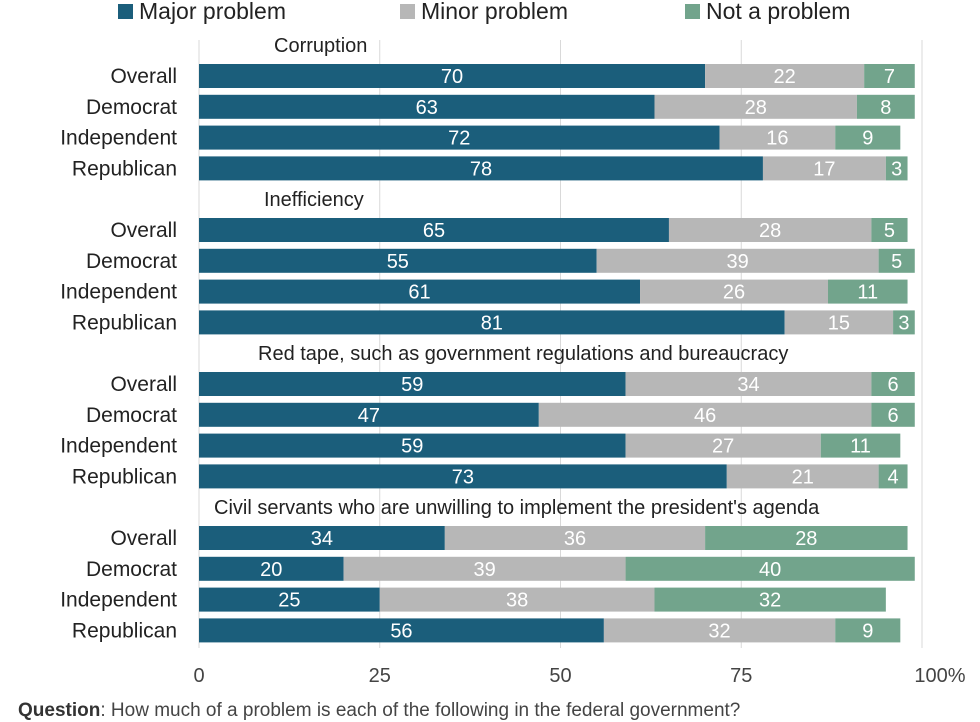 This screenshot has width=980, height=722. I want to click on legend-label: Minor problem, so click(494, 12).